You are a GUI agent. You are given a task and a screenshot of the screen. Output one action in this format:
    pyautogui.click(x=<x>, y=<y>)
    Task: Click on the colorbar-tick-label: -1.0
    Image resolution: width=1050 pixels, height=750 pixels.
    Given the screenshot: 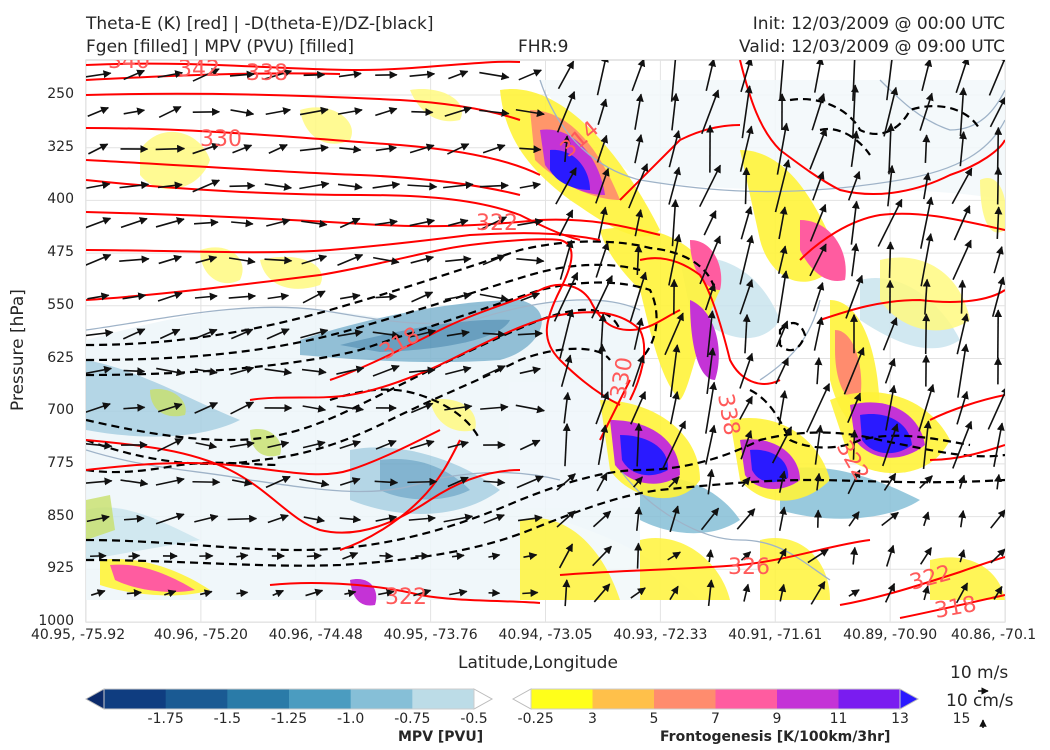 What is the action you would take?
    pyautogui.click(x=350, y=719)
    